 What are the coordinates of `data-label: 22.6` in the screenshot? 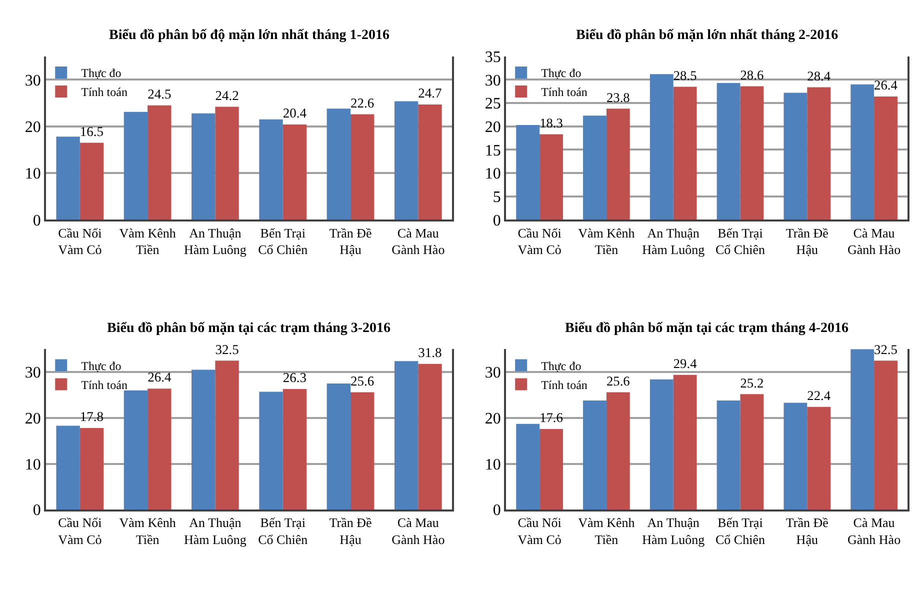 It's located at (362, 102).